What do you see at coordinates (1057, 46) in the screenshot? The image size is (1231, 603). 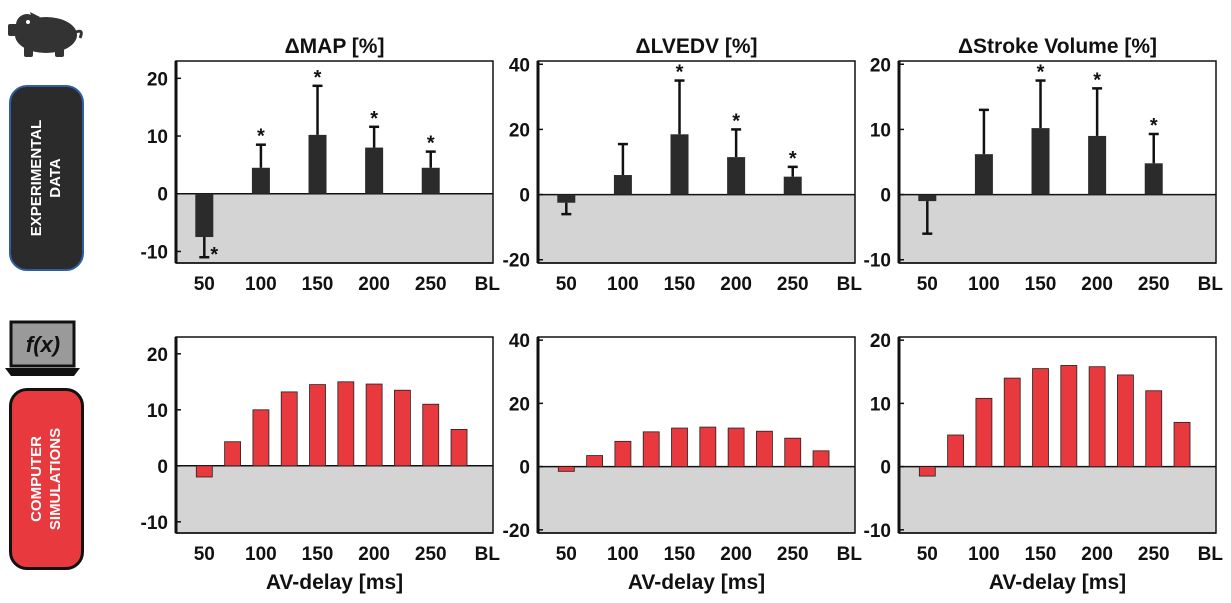 I see `chart-title: ΔStroke Volume [%]` at bounding box center [1057, 46].